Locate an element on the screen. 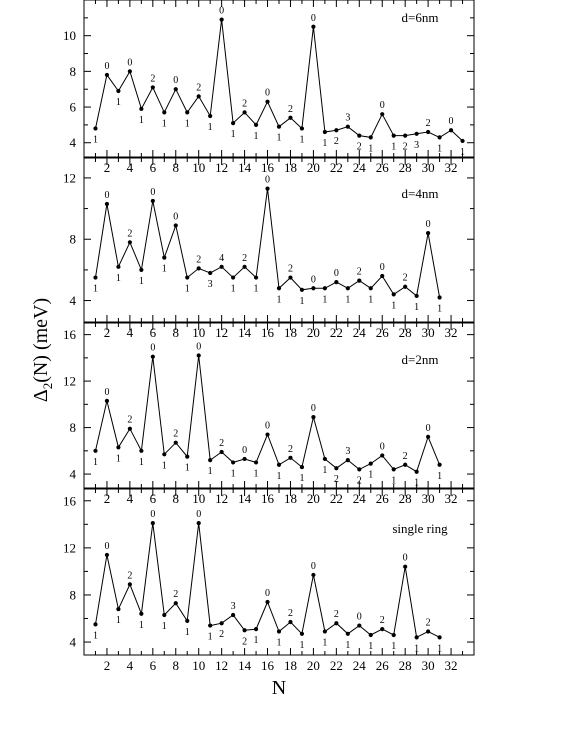 The height and width of the screenshot is (740, 572). point-annotation: 4 is located at coordinates (221, 258).